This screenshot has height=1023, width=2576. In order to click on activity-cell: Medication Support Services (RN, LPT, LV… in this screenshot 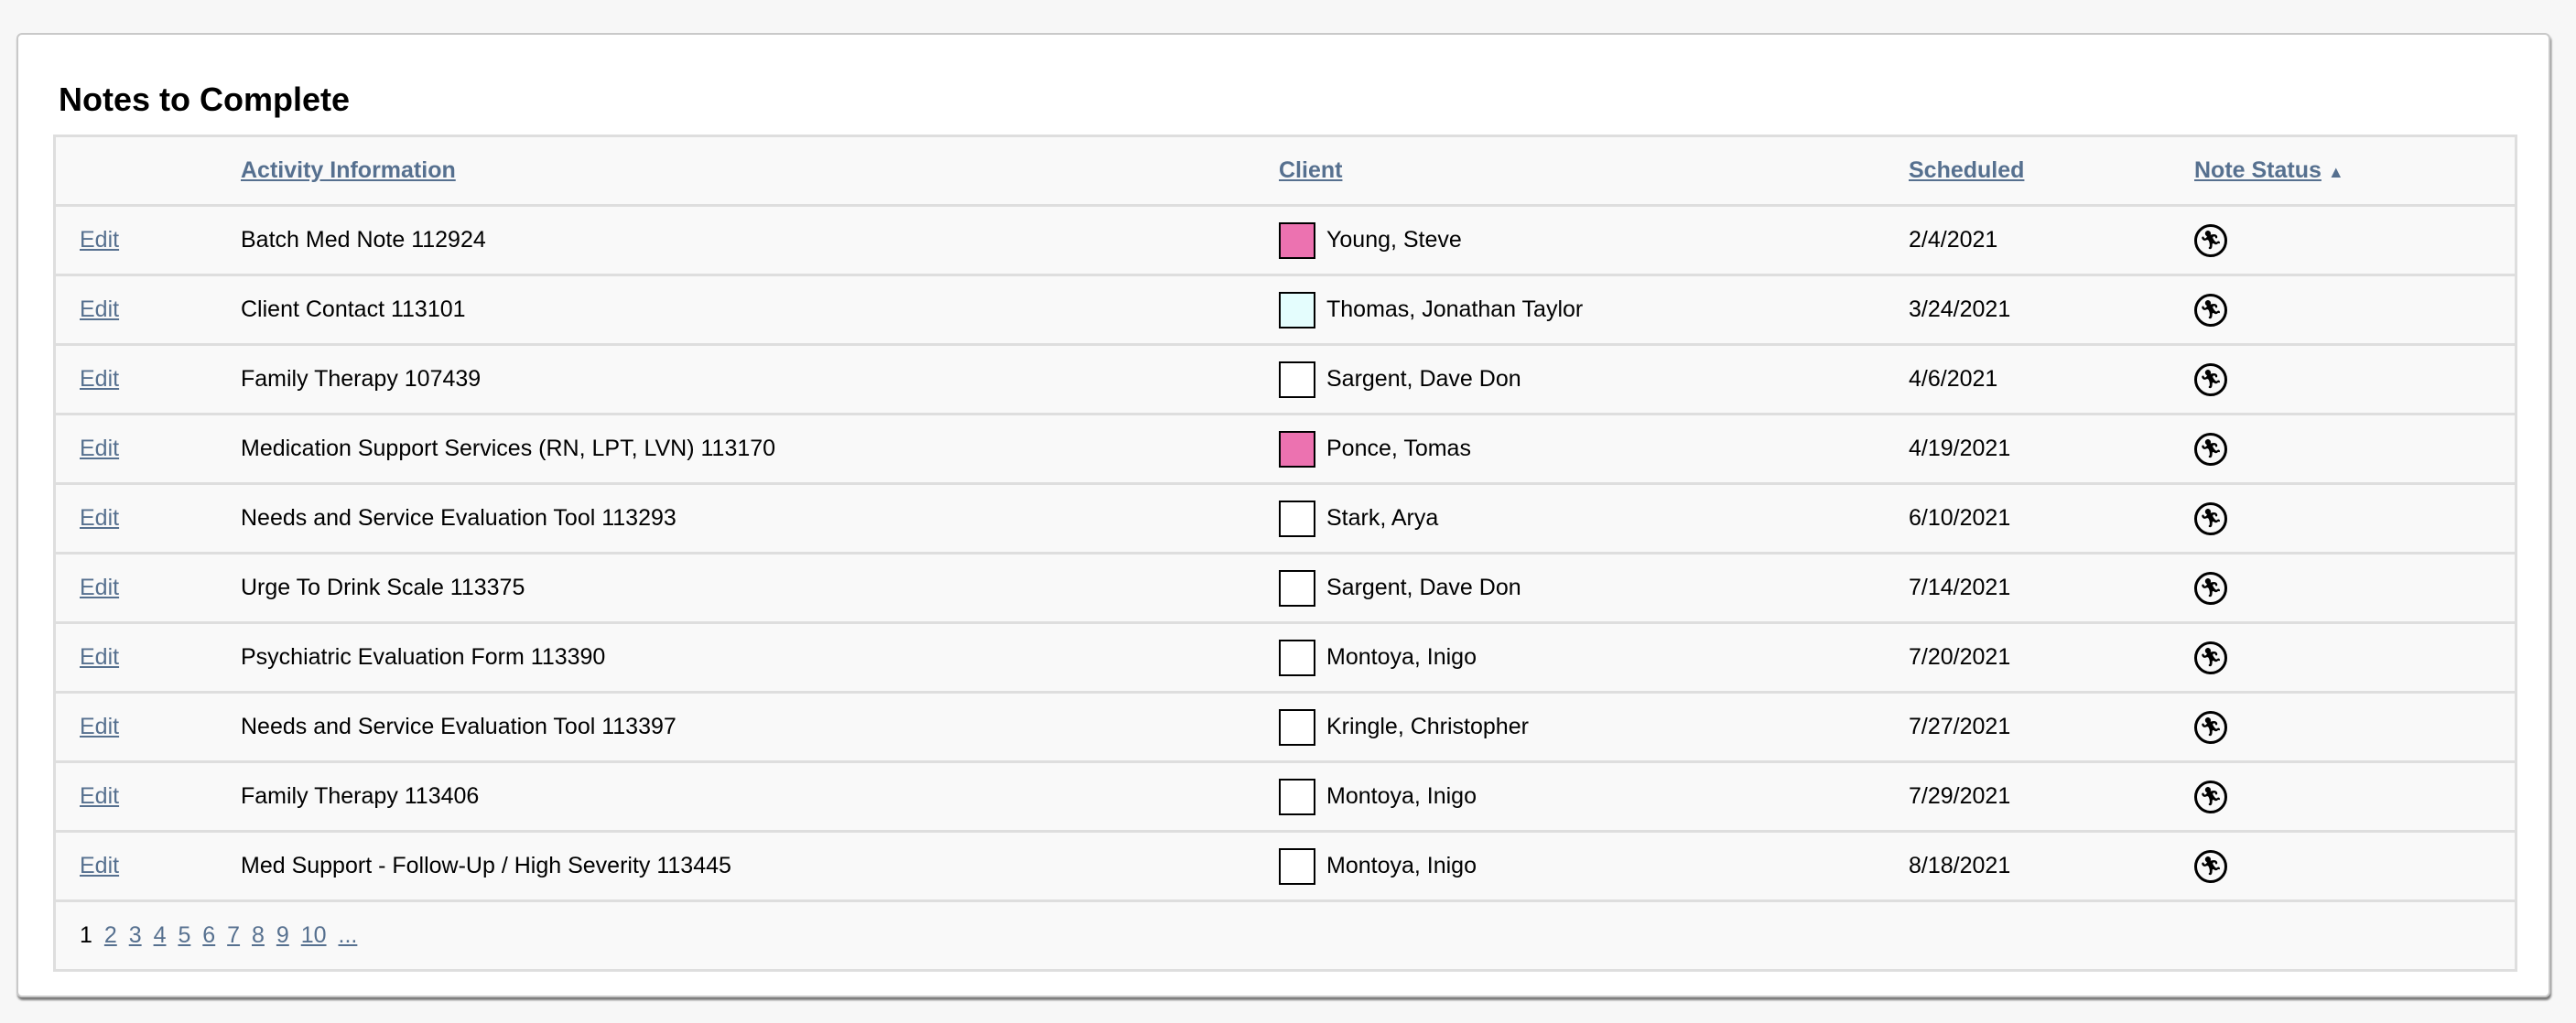, I will do `click(760, 449)`.